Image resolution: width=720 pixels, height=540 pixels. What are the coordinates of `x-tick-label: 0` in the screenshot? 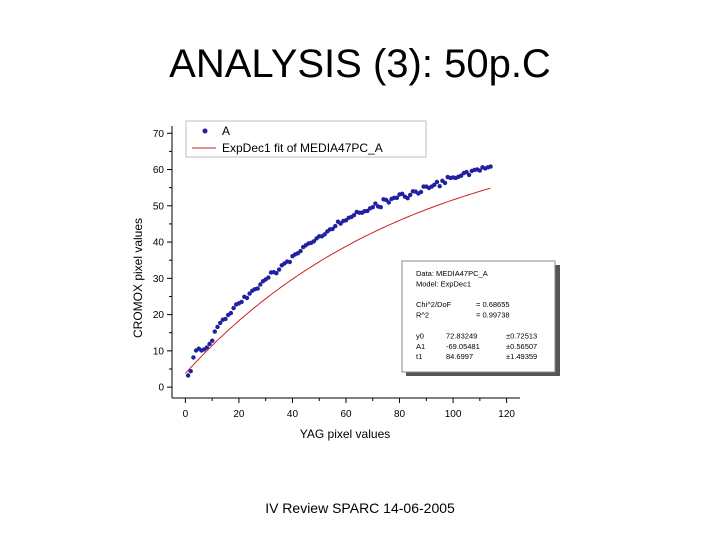 It's located at (186, 414).